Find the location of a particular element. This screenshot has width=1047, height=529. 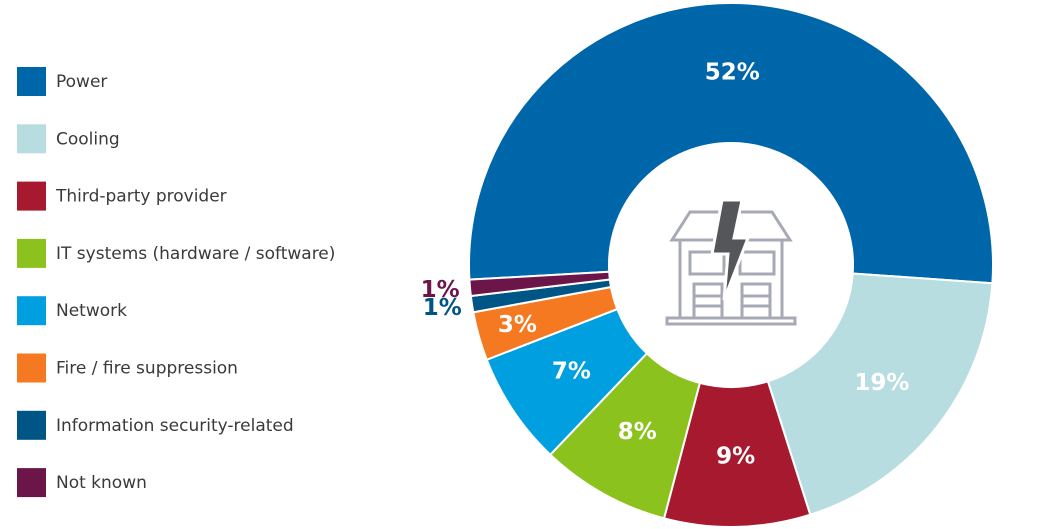

value-label: 3% is located at coordinates (517, 325).